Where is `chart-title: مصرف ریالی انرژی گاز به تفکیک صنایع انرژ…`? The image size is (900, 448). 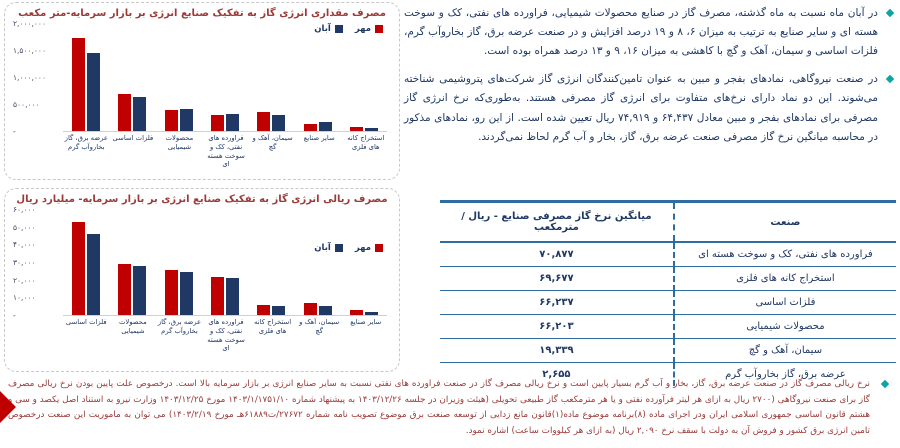 chart-title: مصرف ریالی انرژی گاز به تفکیک صنایع انرژ… is located at coordinates (202, 199).